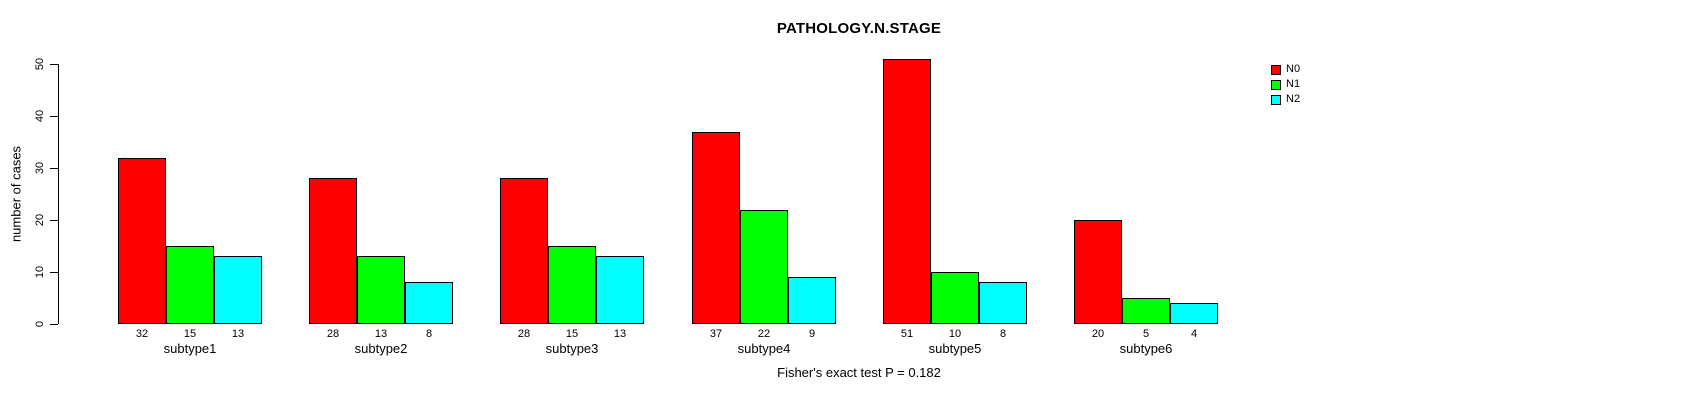 The height and width of the screenshot is (400, 1690). I want to click on bar-value-label: 22, so click(764, 334).